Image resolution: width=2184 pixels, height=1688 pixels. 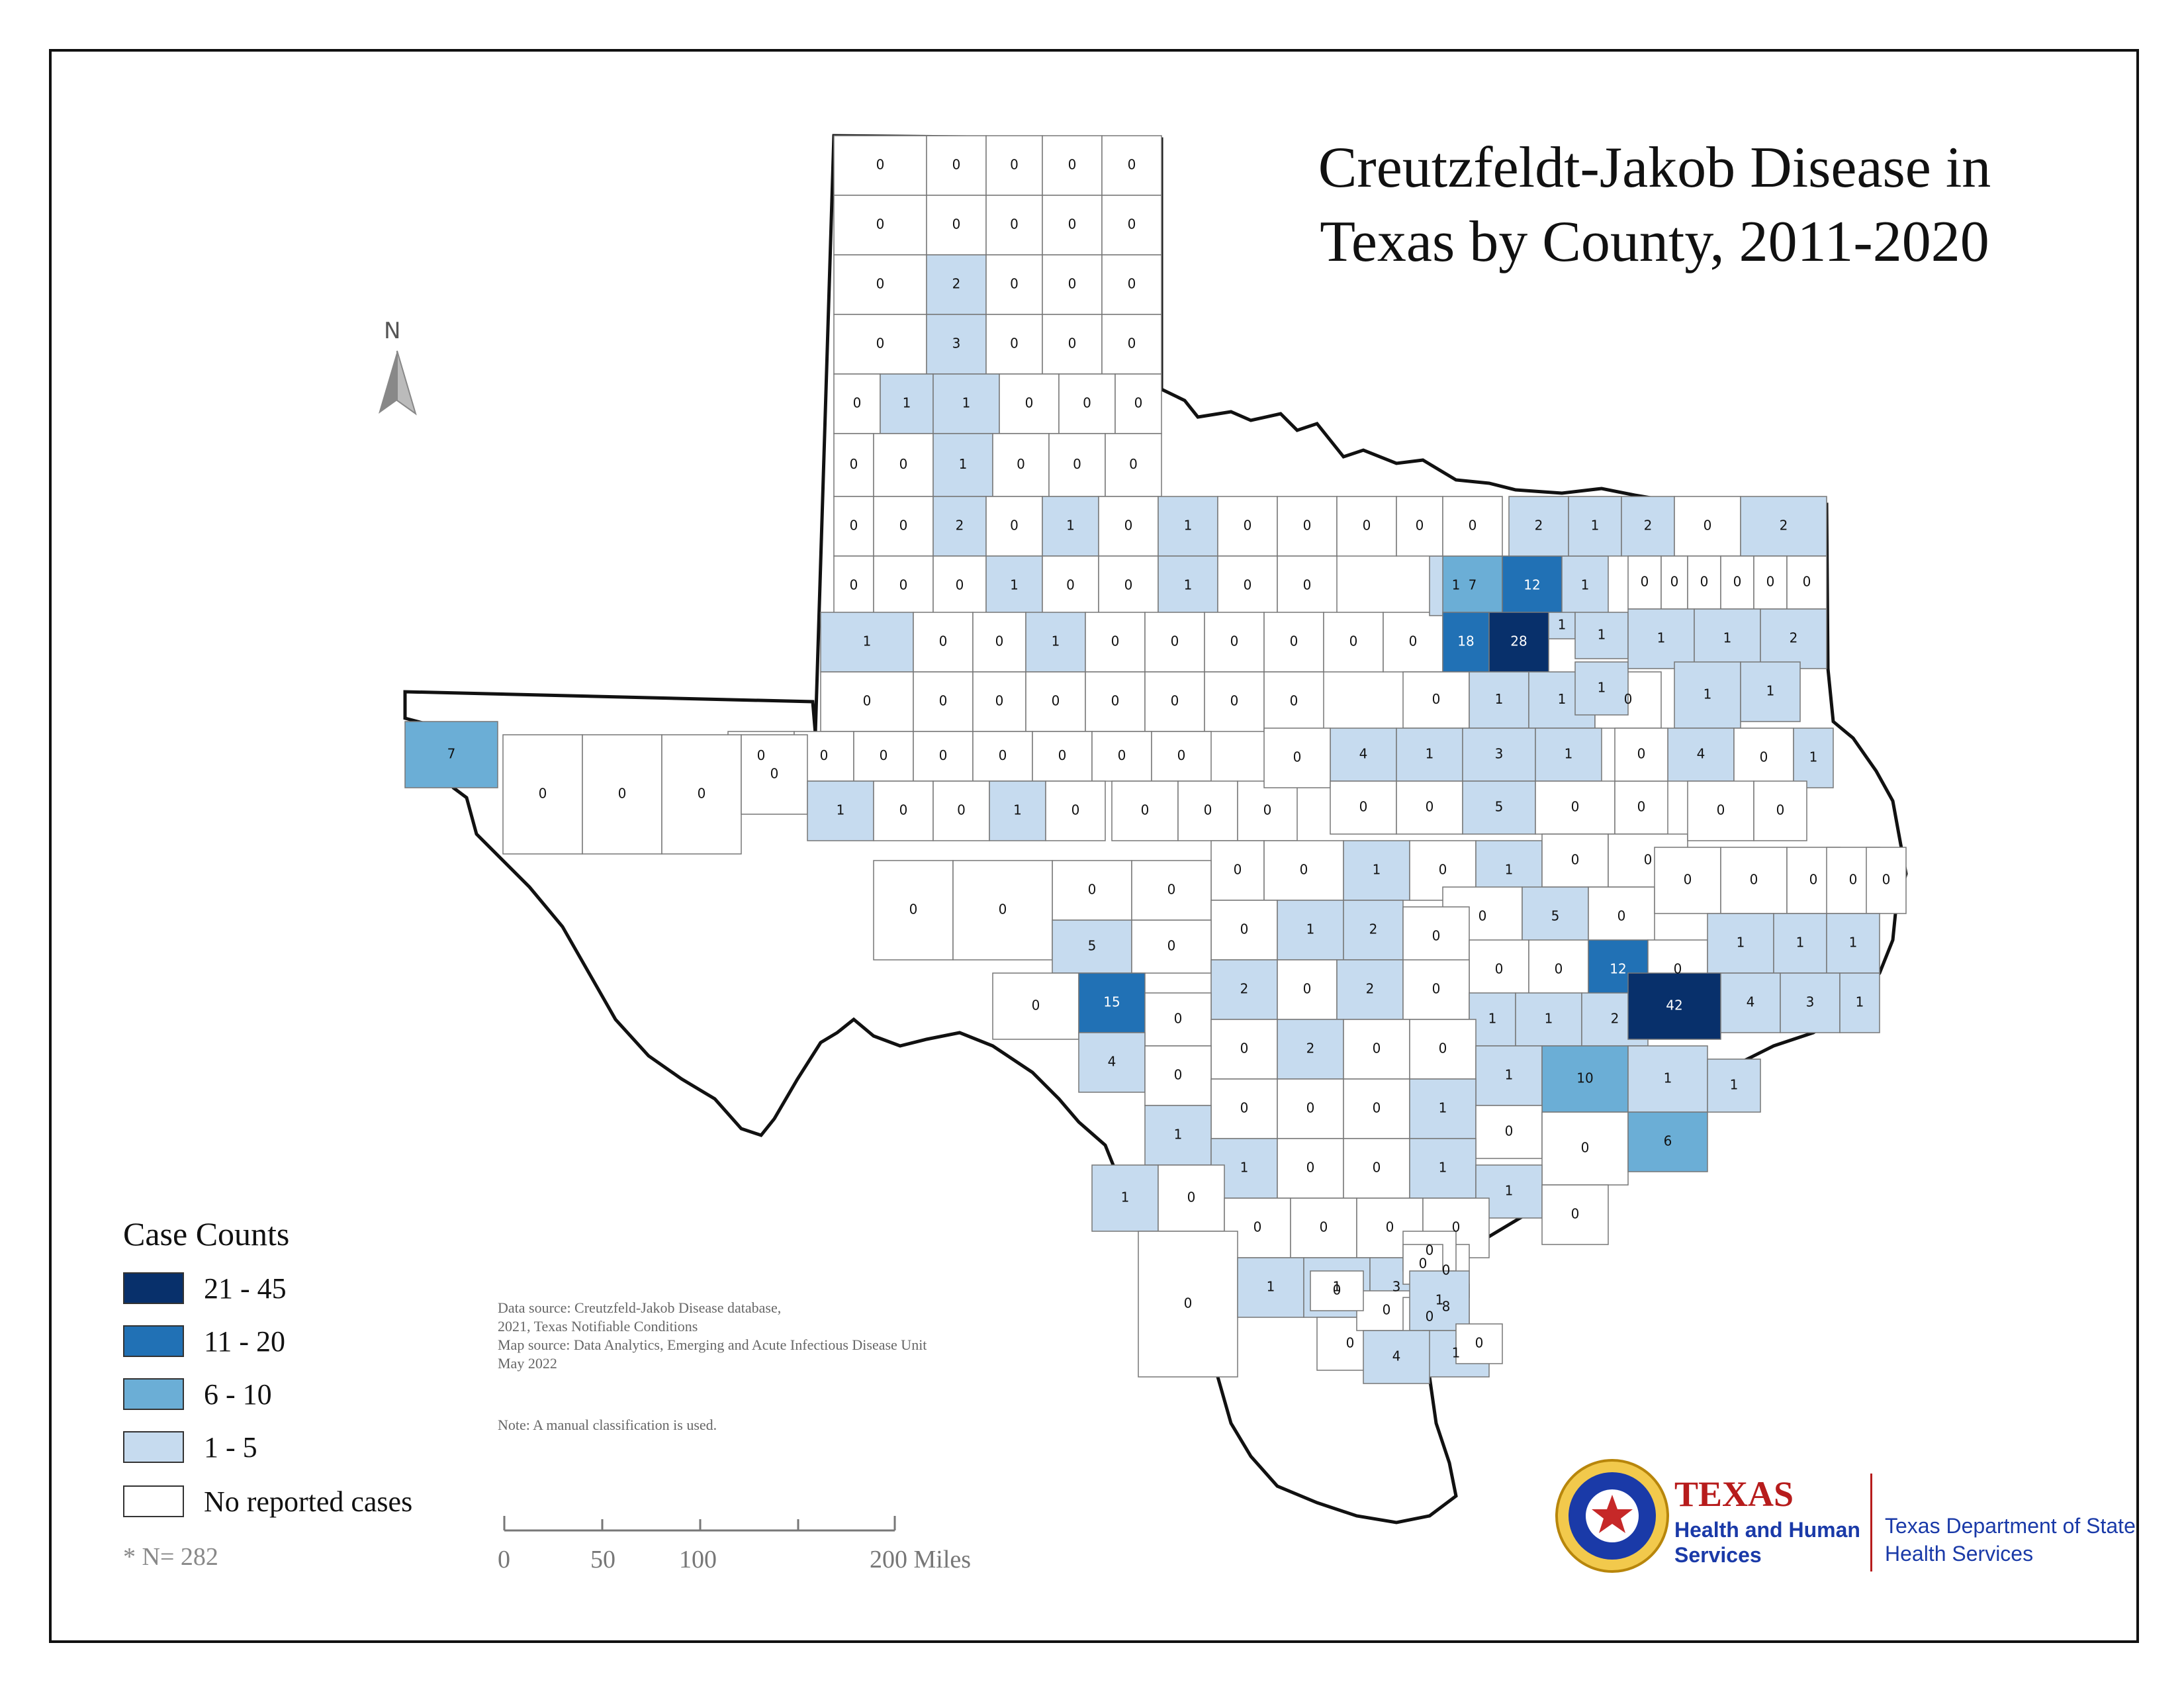 I want to click on county-c189, so click(x=1585, y=1079).